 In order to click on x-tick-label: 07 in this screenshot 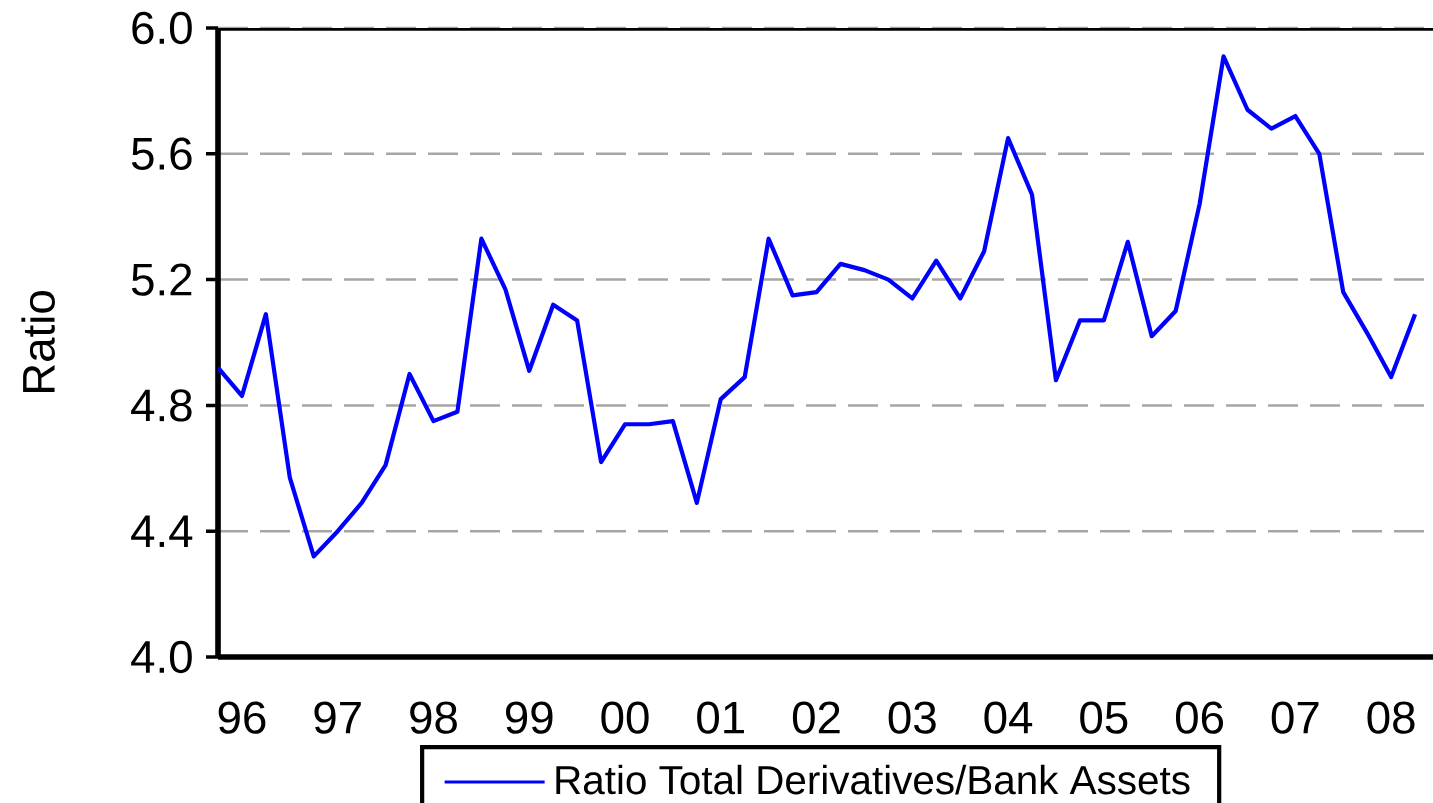, I will do `click(1295, 717)`.